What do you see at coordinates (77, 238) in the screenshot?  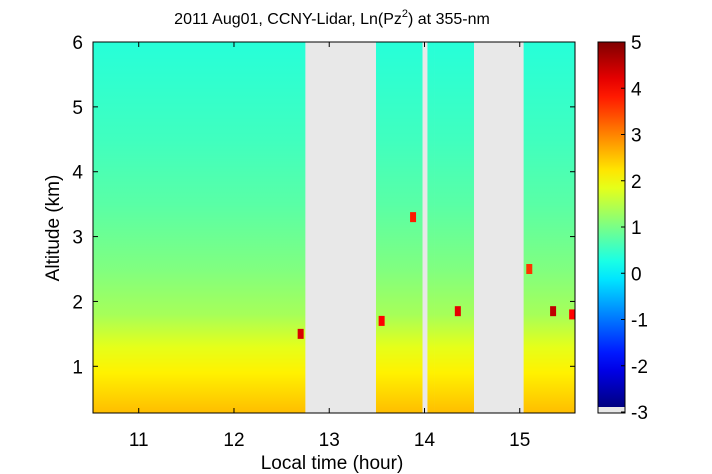 I see `y-tick-label: 3` at bounding box center [77, 238].